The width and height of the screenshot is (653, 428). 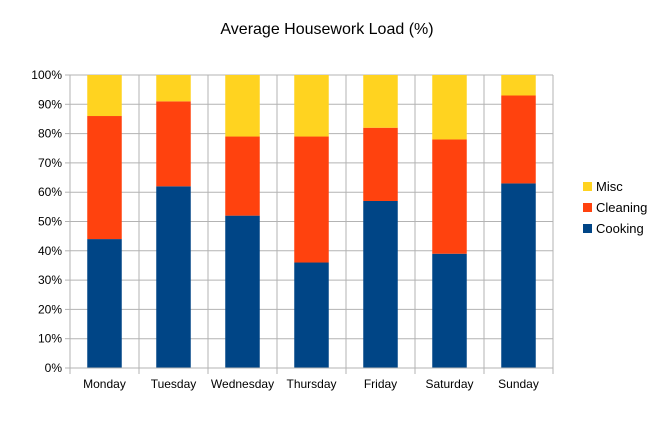 I want to click on x-tick-label: Saturday, so click(x=449, y=384).